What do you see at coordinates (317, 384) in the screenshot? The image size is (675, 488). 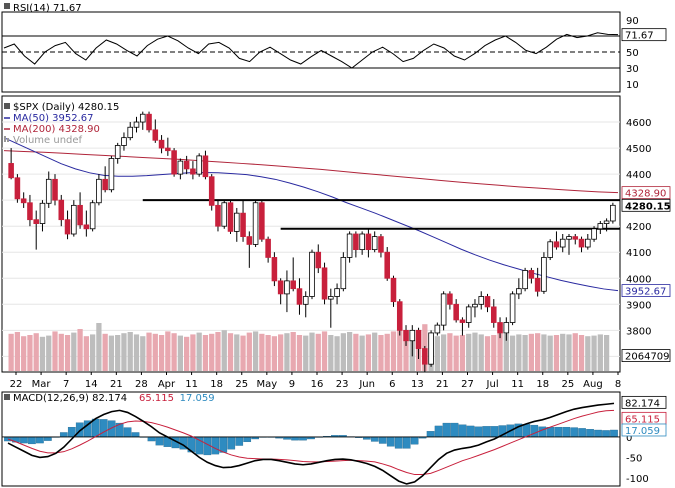 I see `x-axis-tick-label: 16` at bounding box center [317, 384].